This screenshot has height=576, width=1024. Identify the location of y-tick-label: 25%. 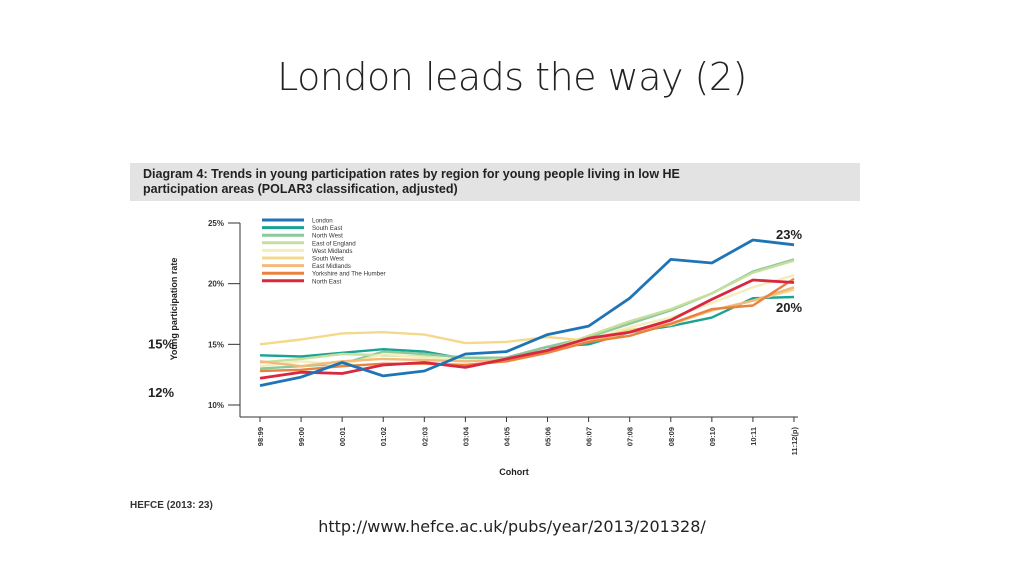
(216, 223).